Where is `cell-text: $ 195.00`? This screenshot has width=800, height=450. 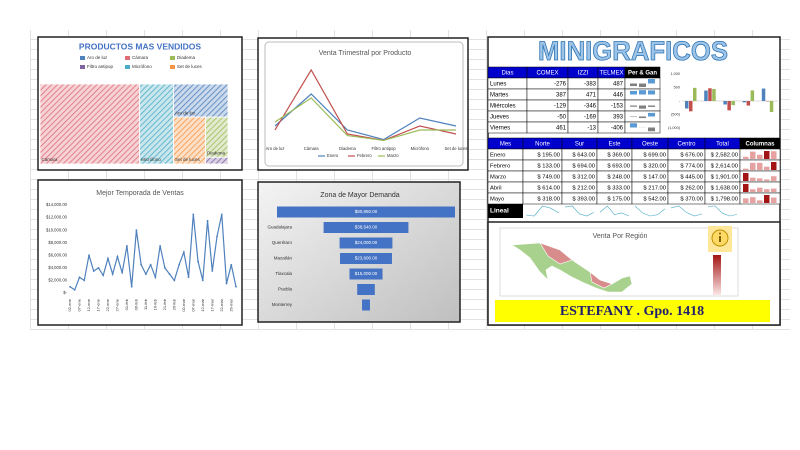 cell-text: $ 195.00 is located at coordinates (548, 155).